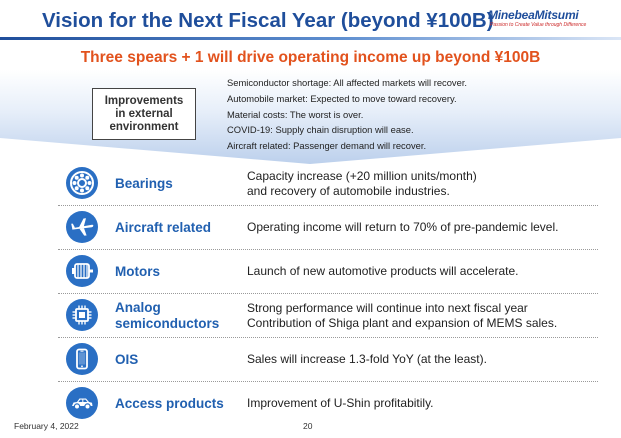 This screenshot has height=438, width=621. I want to click on smartphone-icon, so click(82, 359).